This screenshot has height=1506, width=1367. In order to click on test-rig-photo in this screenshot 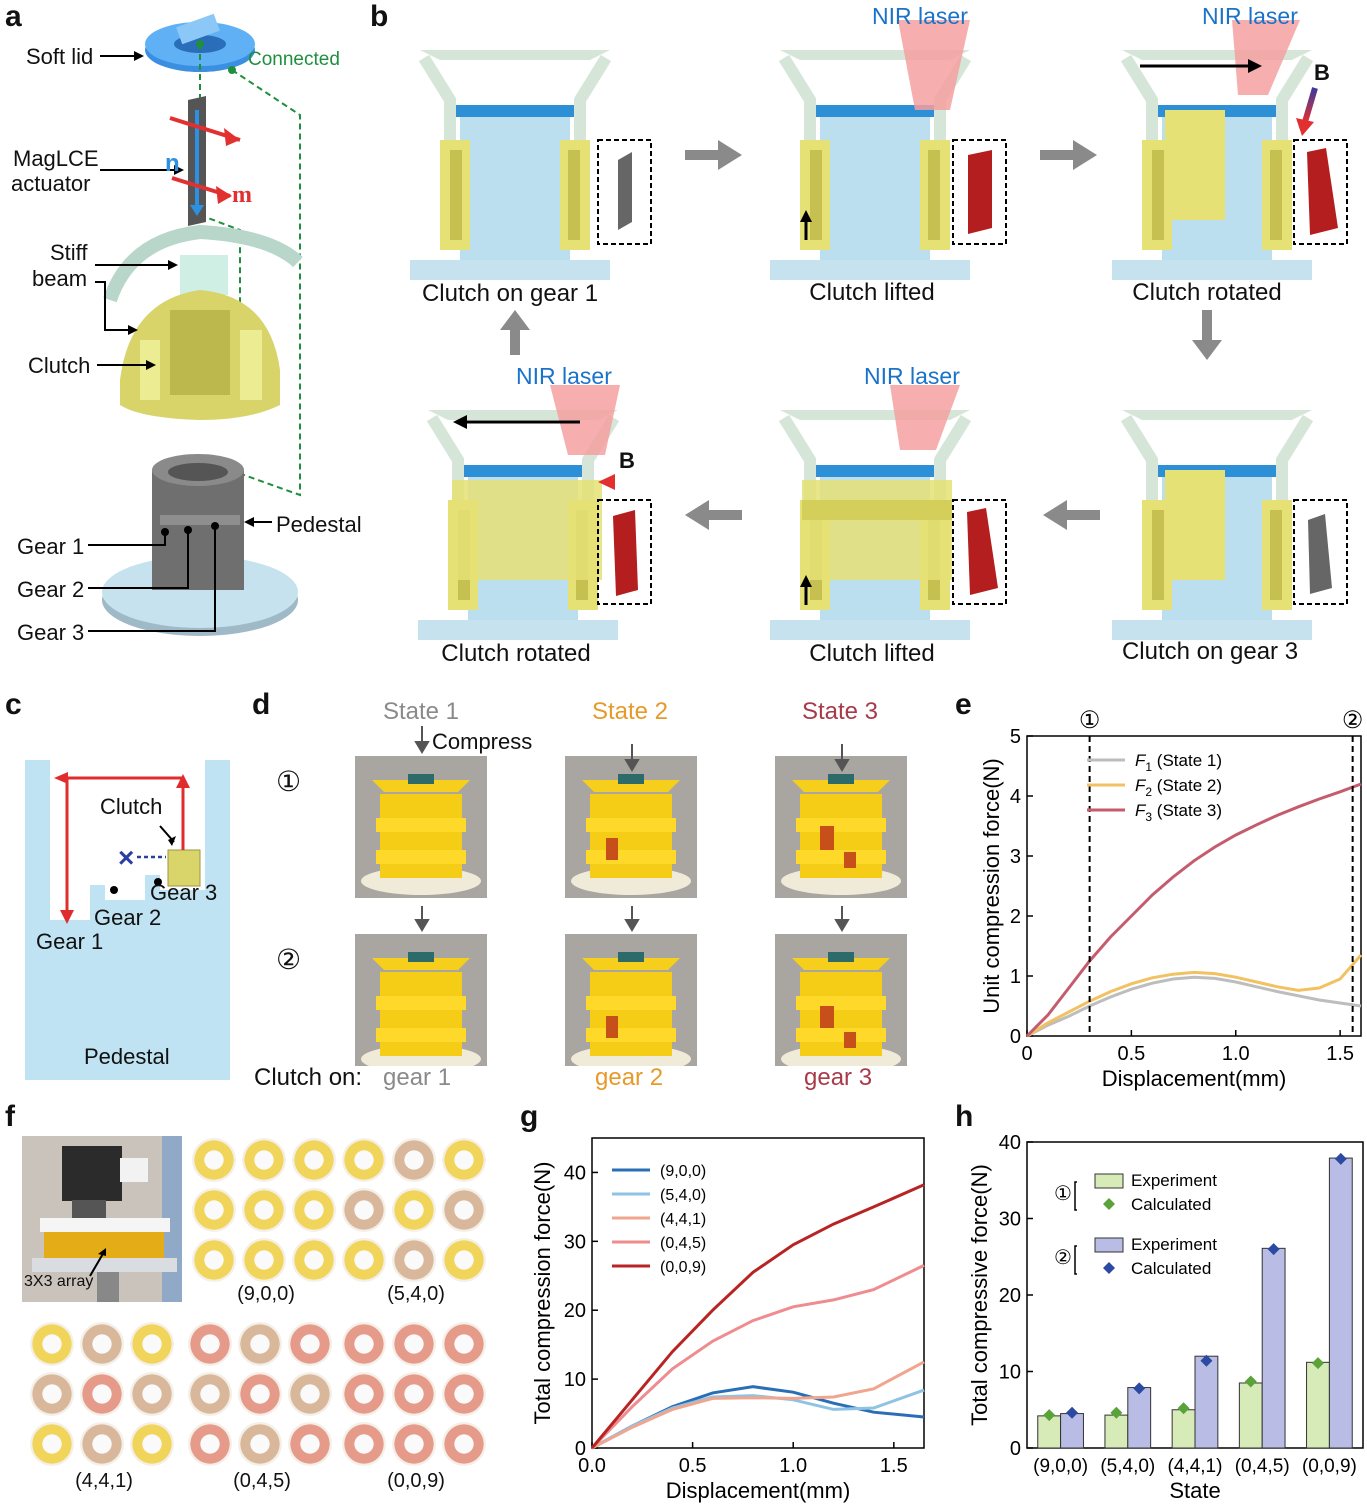, I will do `click(102, 1219)`.